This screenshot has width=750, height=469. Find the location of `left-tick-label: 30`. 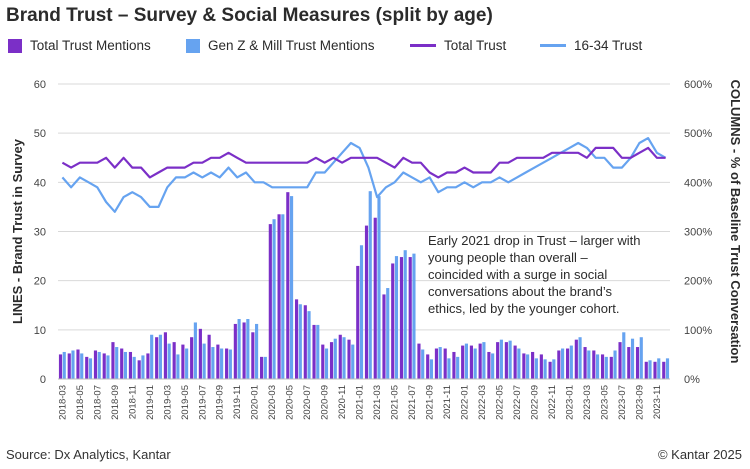

left-tick-label: 30 is located at coordinates (40, 233).